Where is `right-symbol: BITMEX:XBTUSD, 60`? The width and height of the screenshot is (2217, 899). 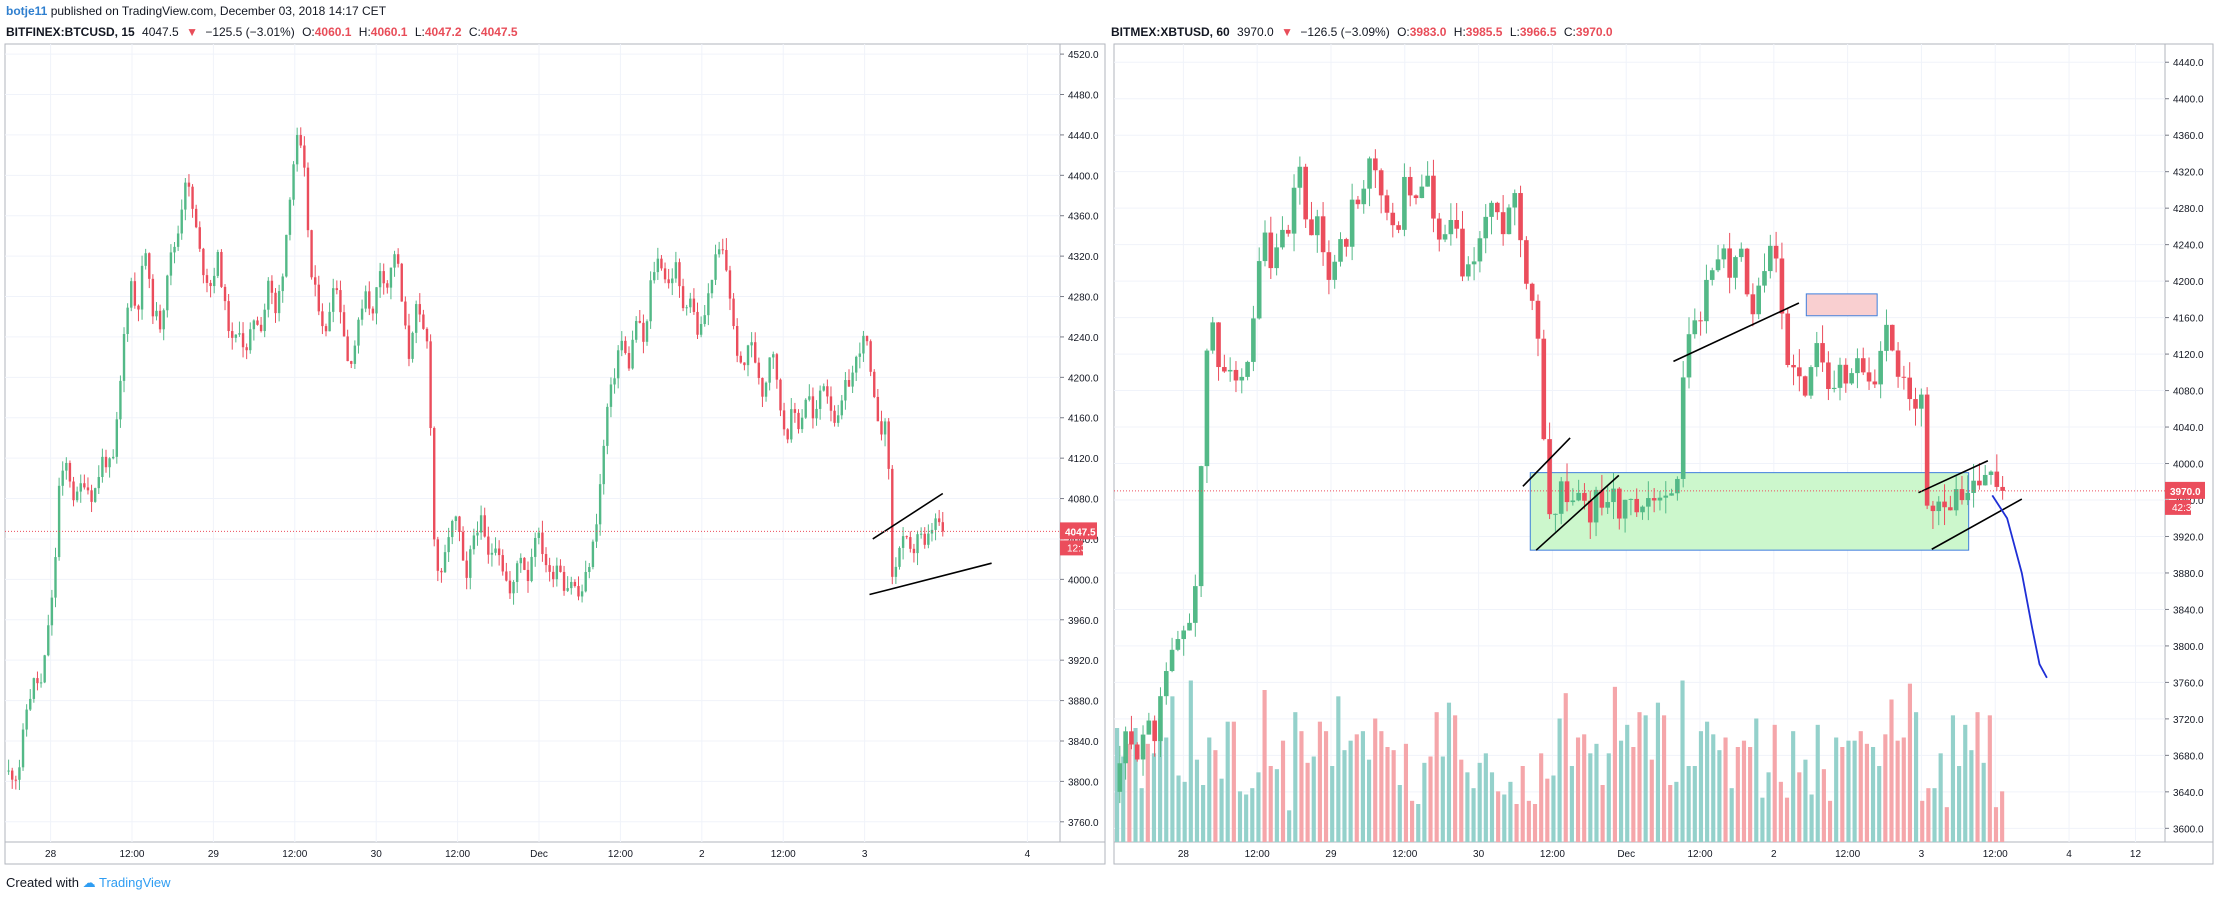
right-symbol: BITMEX:XBTUSD, 60 is located at coordinates (1170, 32).